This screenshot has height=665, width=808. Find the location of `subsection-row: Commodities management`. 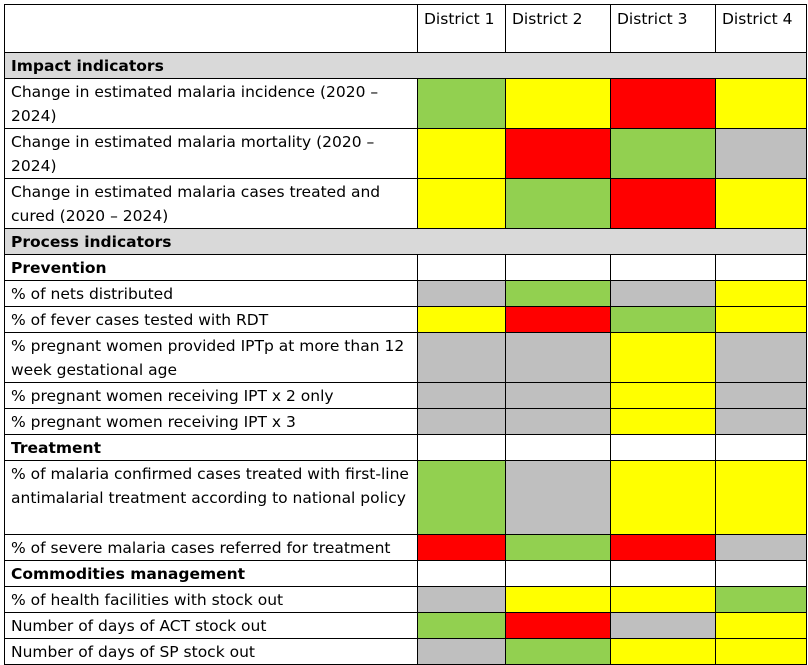

subsection-row: Commodities management is located at coordinates (405, 573).